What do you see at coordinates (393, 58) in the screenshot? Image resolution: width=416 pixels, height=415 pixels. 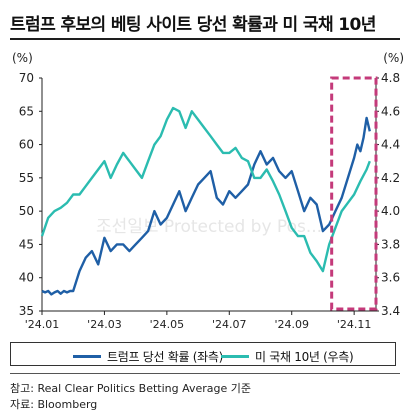 I see `right-axis-unit: (%)` at bounding box center [393, 58].